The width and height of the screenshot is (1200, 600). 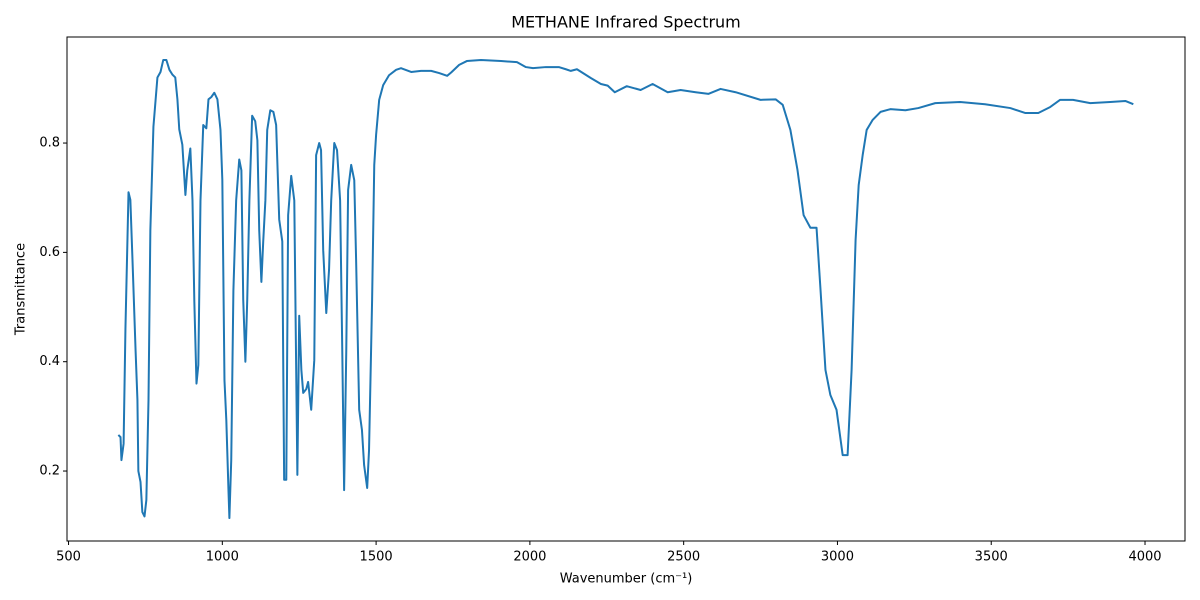 What do you see at coordinates (222, 557) in the screenshot?
I see `x-tick-label: 1000` at bounding box center [222, 557].